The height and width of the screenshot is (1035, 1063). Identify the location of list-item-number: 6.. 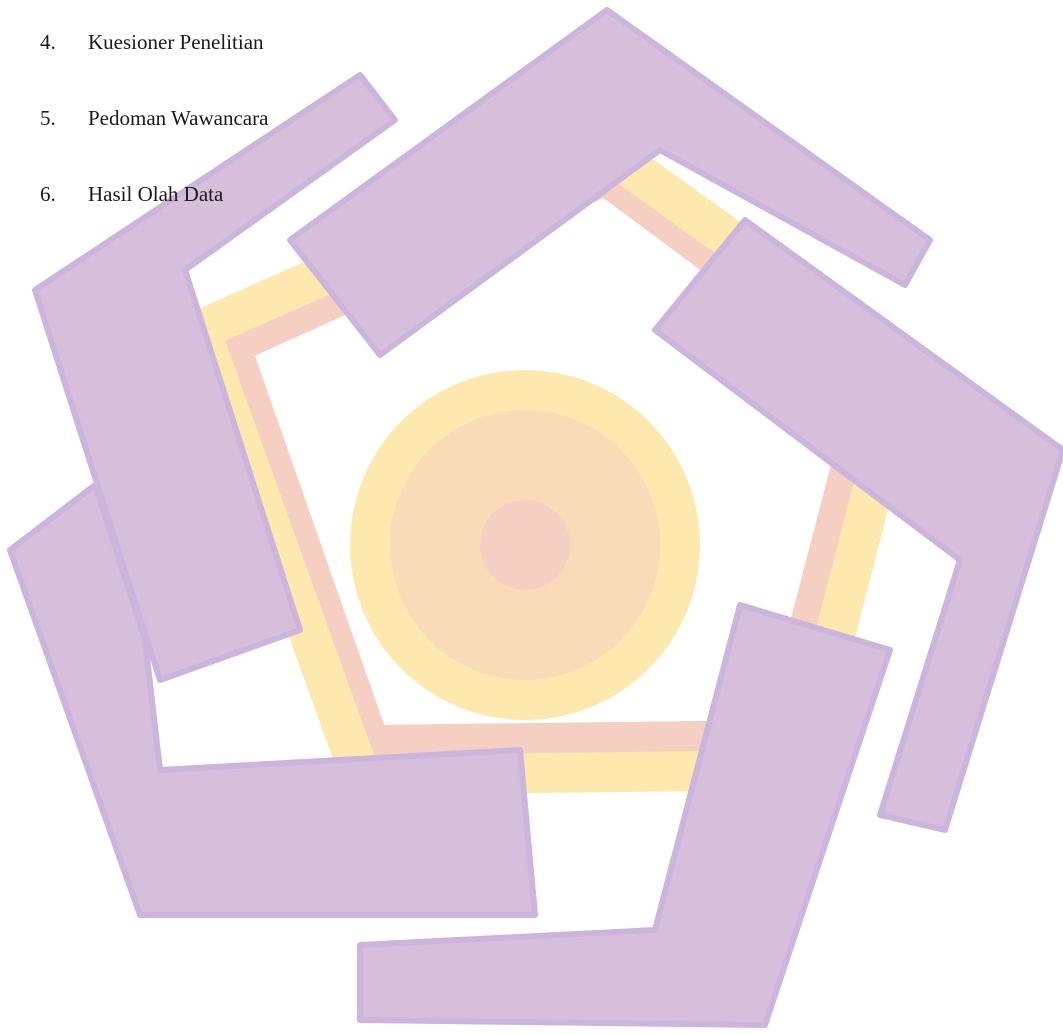
(48, 194).